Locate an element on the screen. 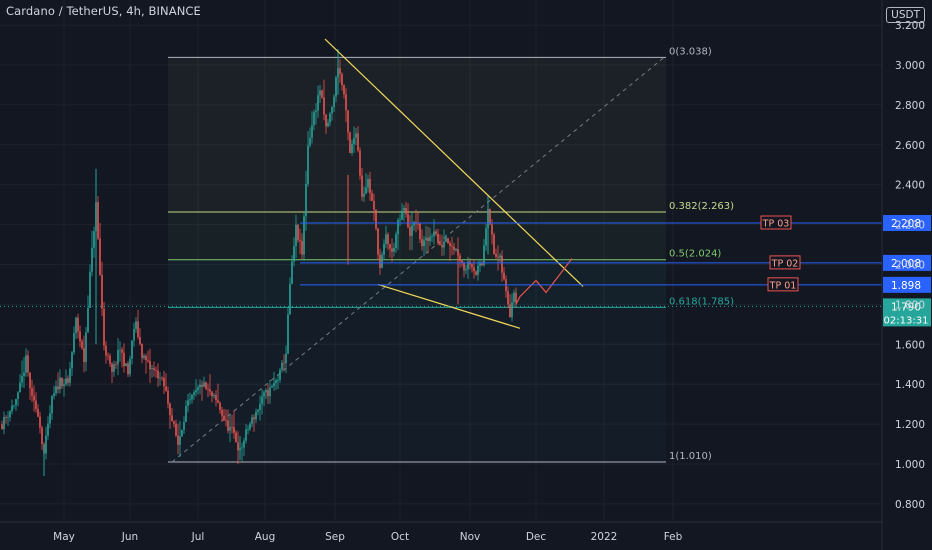 This screenshot has width=932, height=550. target-price-text: 1.898 is located at coordinates (906, 286).